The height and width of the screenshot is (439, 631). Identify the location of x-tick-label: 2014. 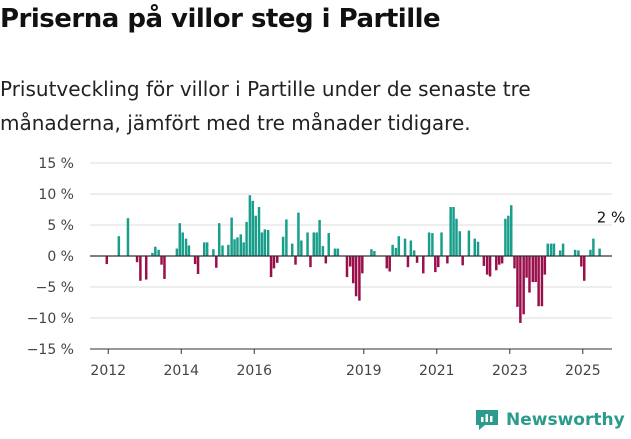
(181, 371).